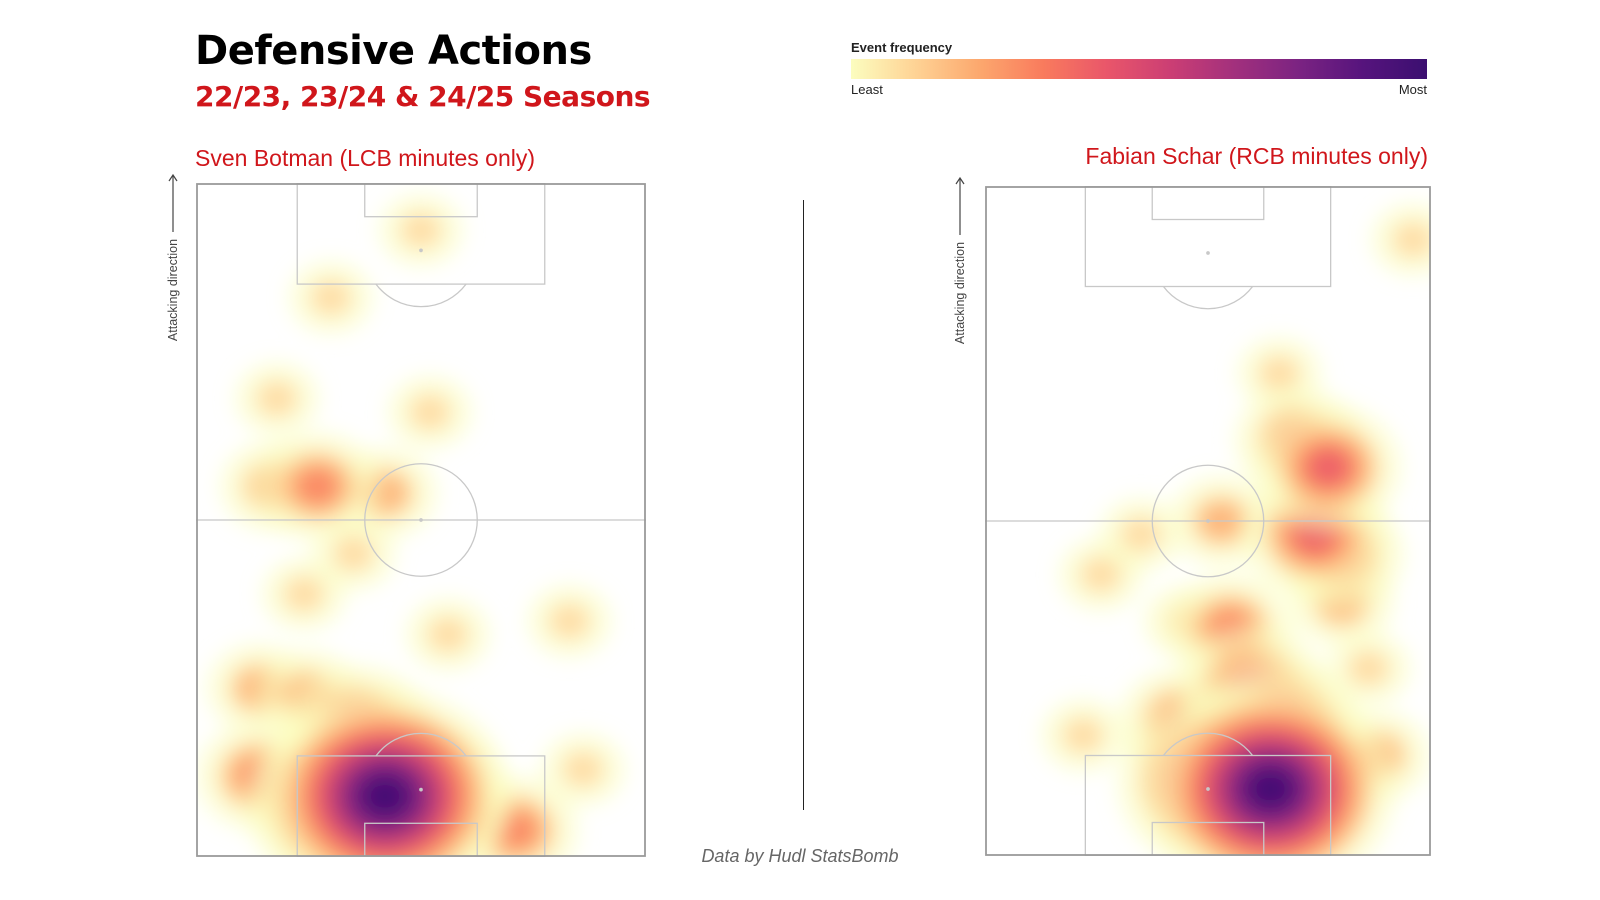 The width and height of the screenshot is (1600, 900). I want to click on right-player-label: Fabian Schar (RCB minutes only), so click(1256, 156).